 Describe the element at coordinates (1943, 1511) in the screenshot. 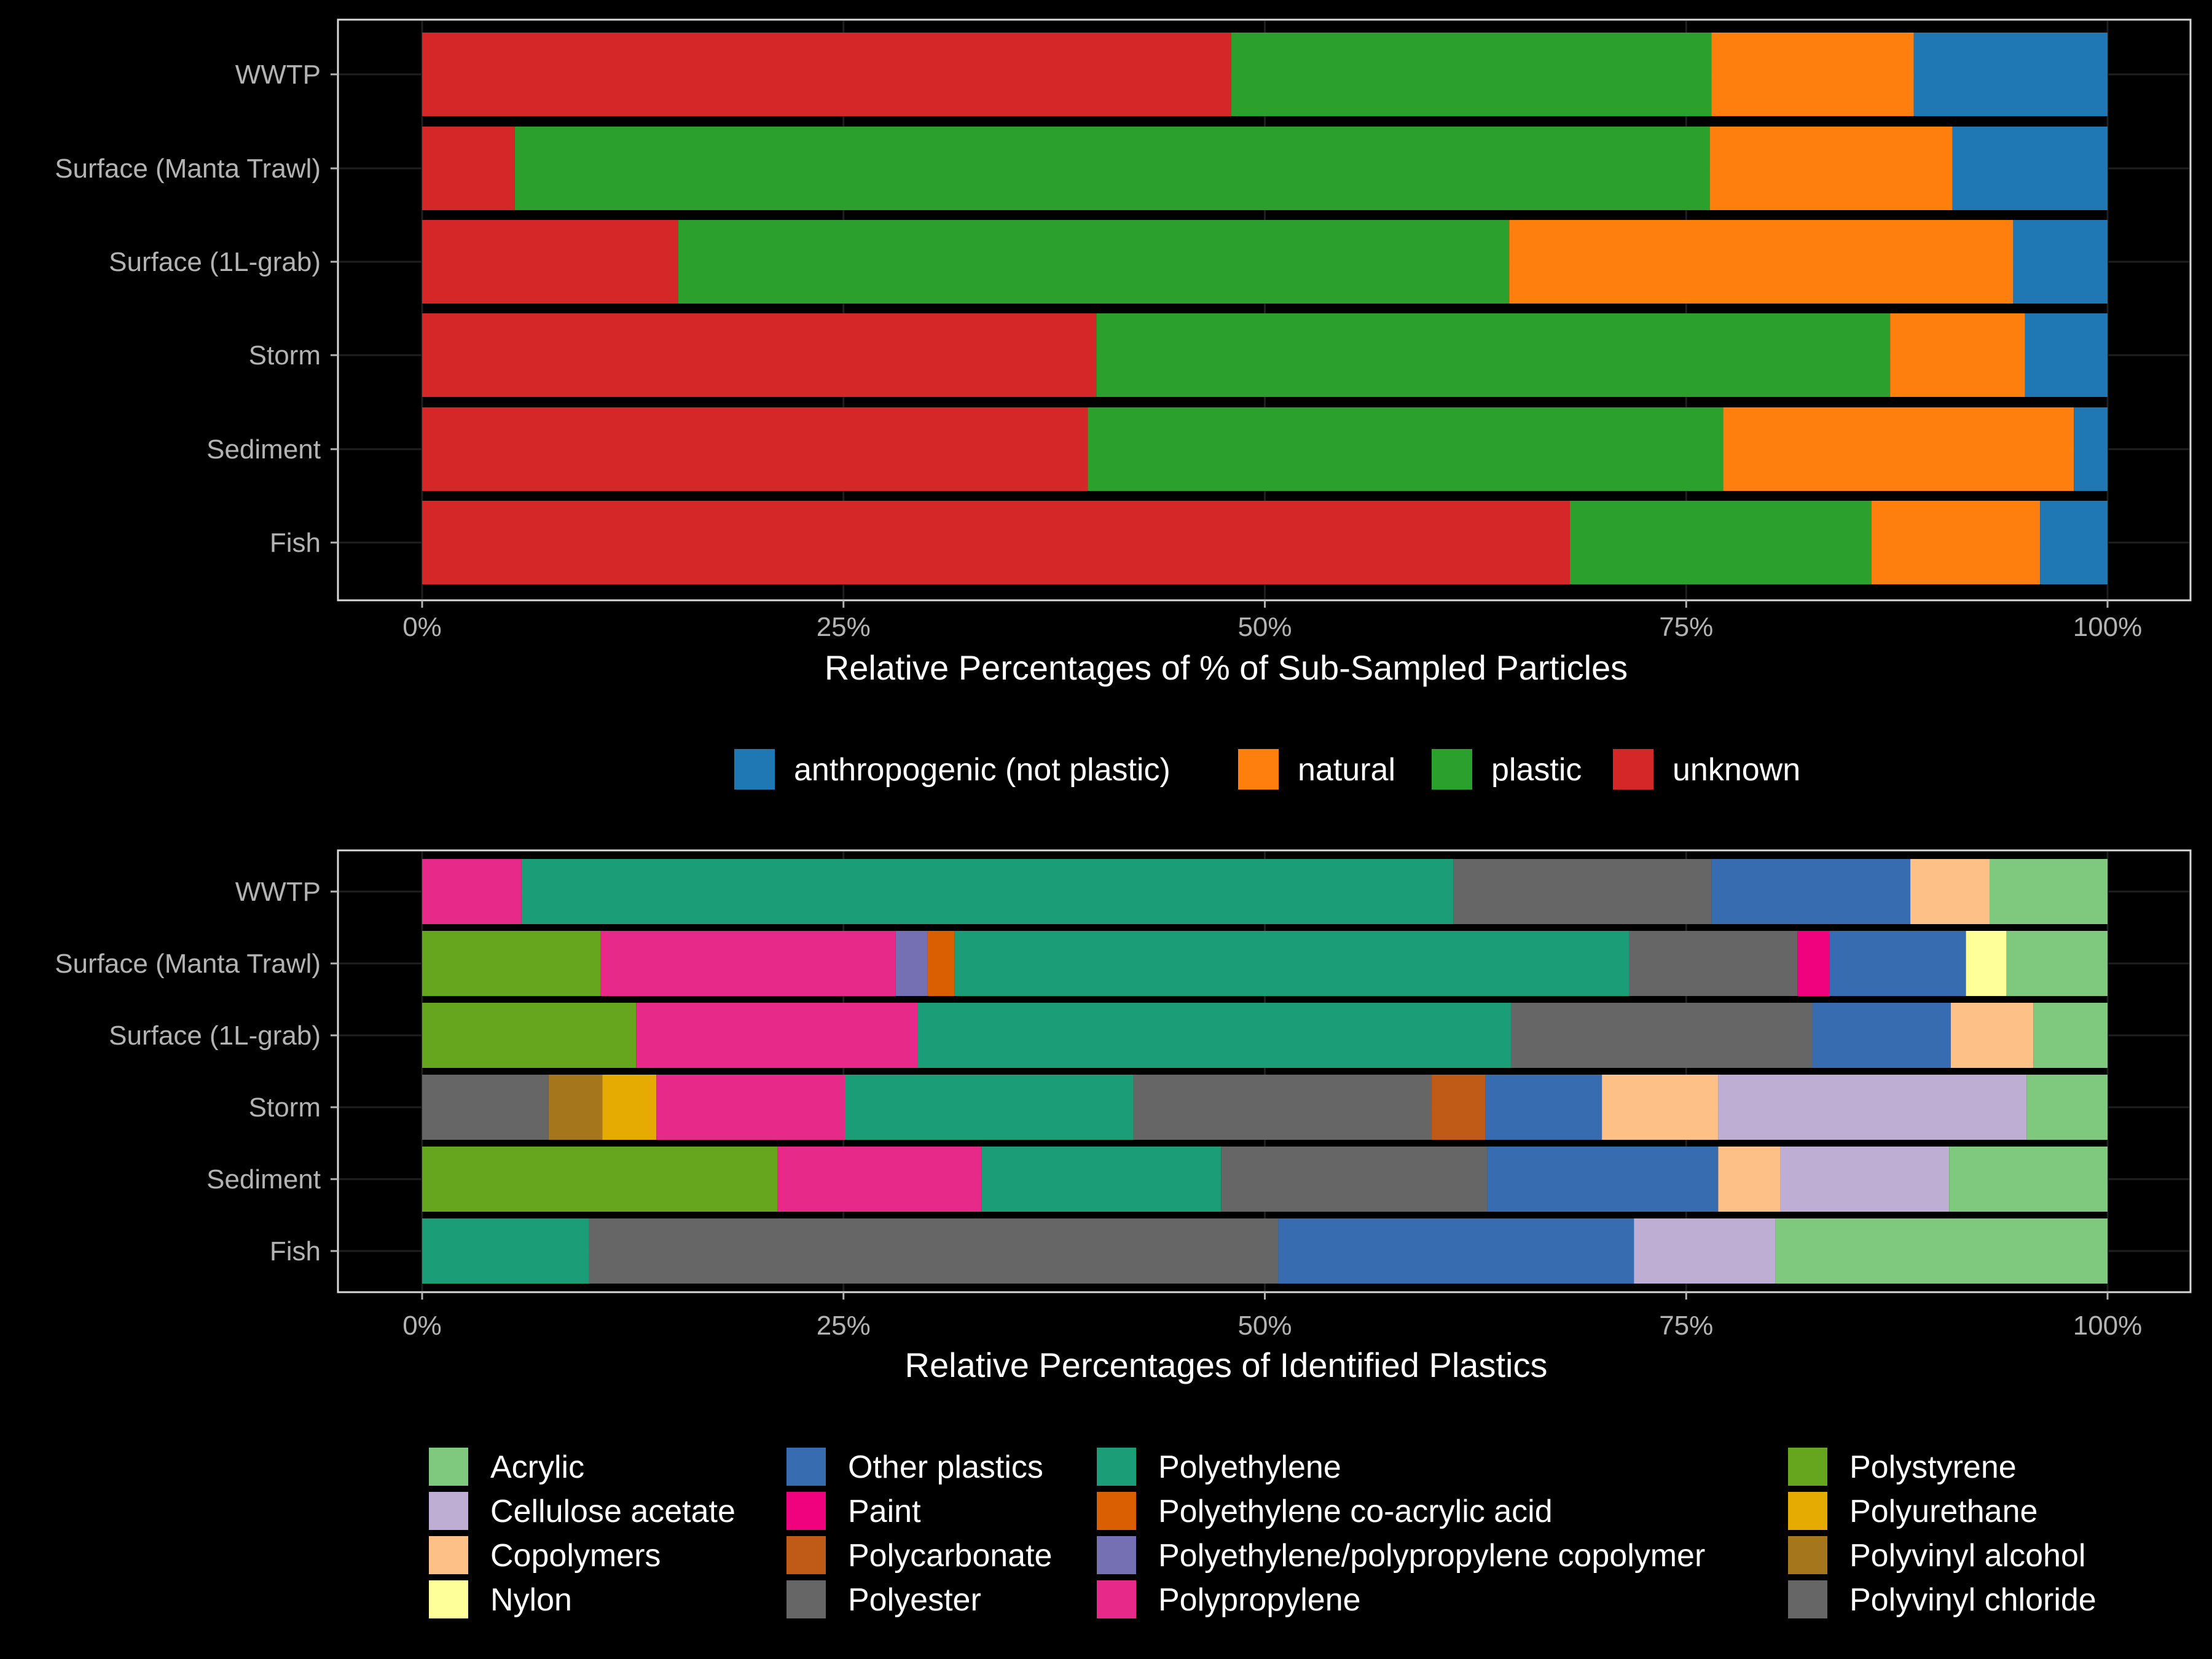

I see `legend-label-polyurethane: Polyurethane` at that location.